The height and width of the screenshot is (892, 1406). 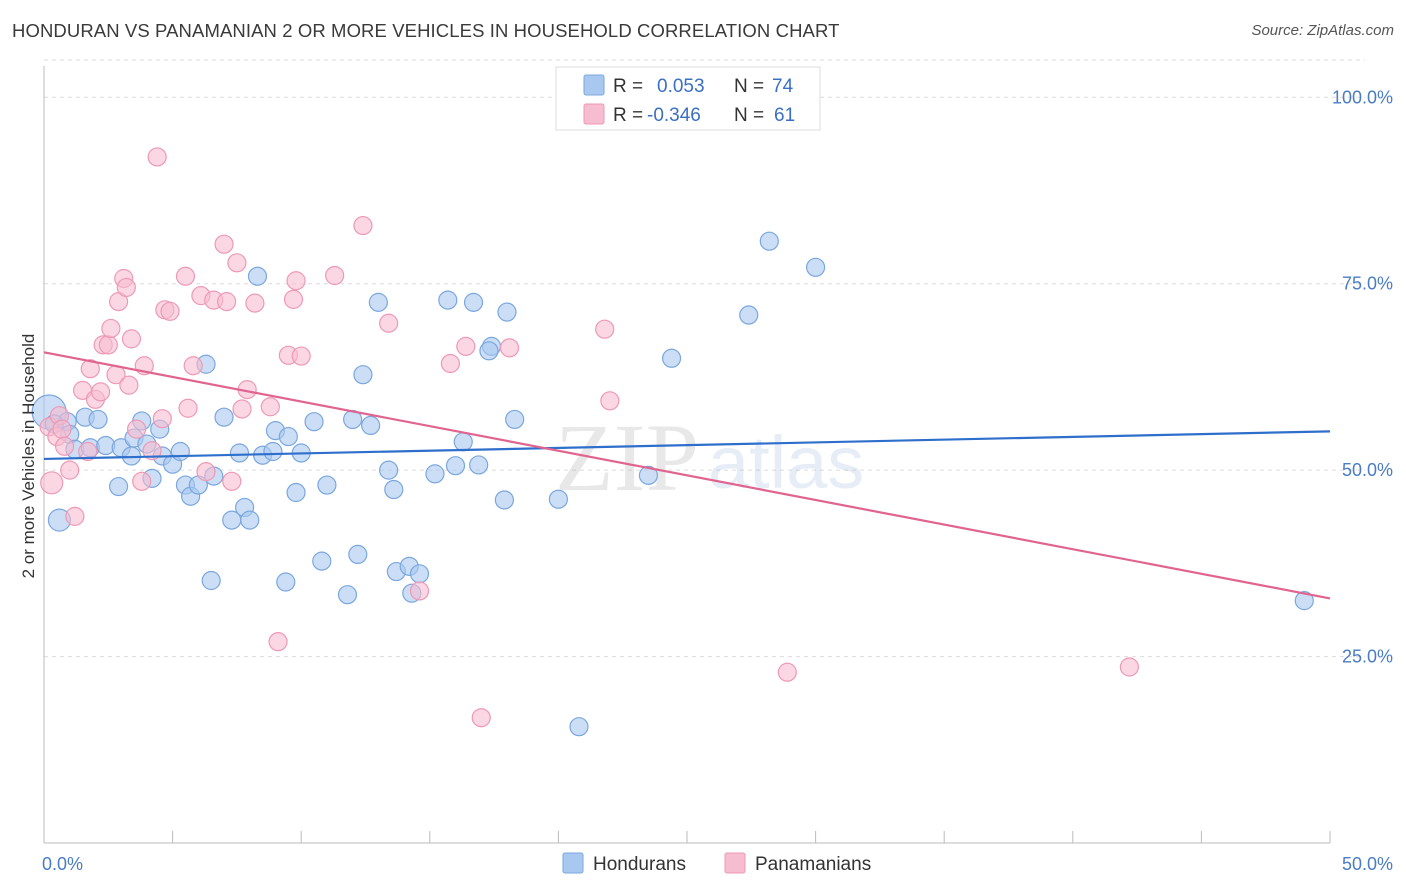 What do you see at coordinates (62, 864) in the screenshot?
I see `x-tick-label-min: 0.0%` at bounding box center [62, 864].